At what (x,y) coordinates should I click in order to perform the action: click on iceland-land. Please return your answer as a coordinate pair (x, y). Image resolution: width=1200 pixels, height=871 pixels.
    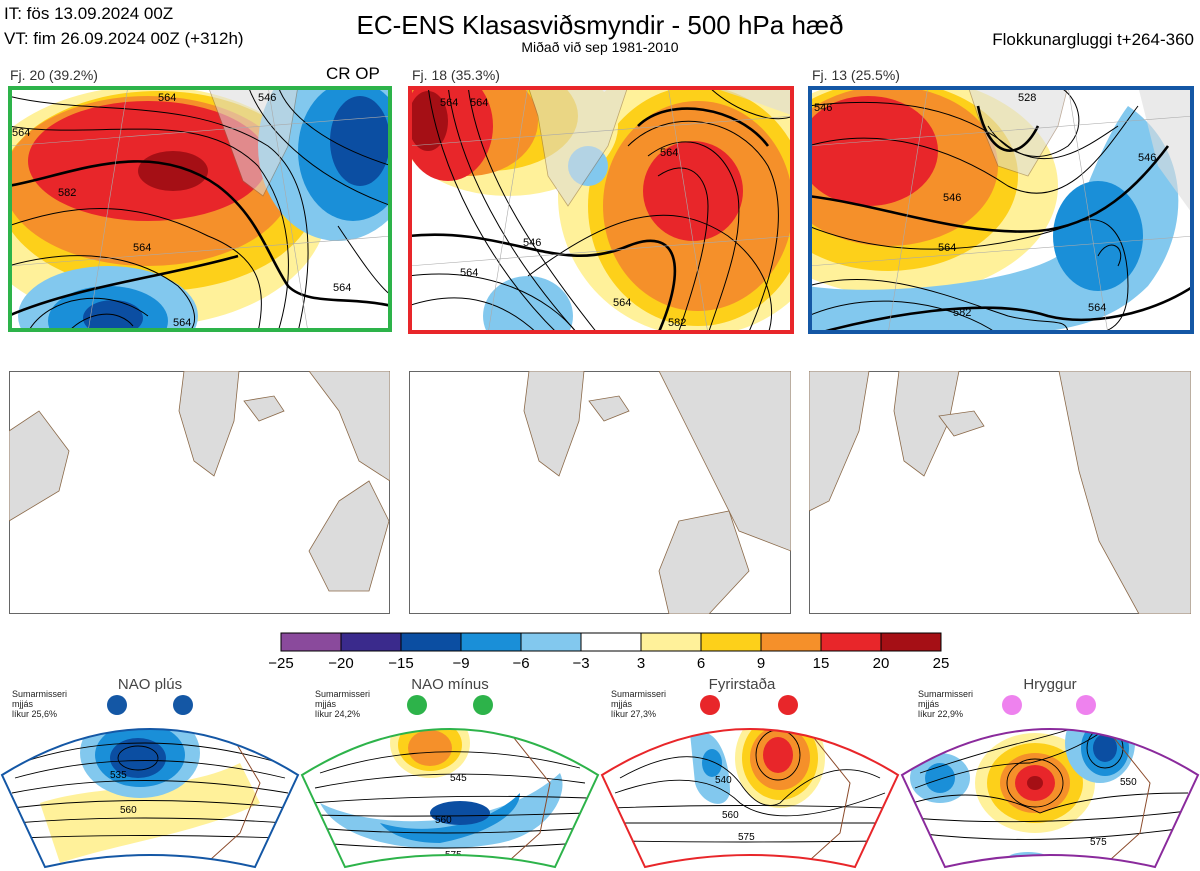
    Looking at the image, I should click on (264, 408).